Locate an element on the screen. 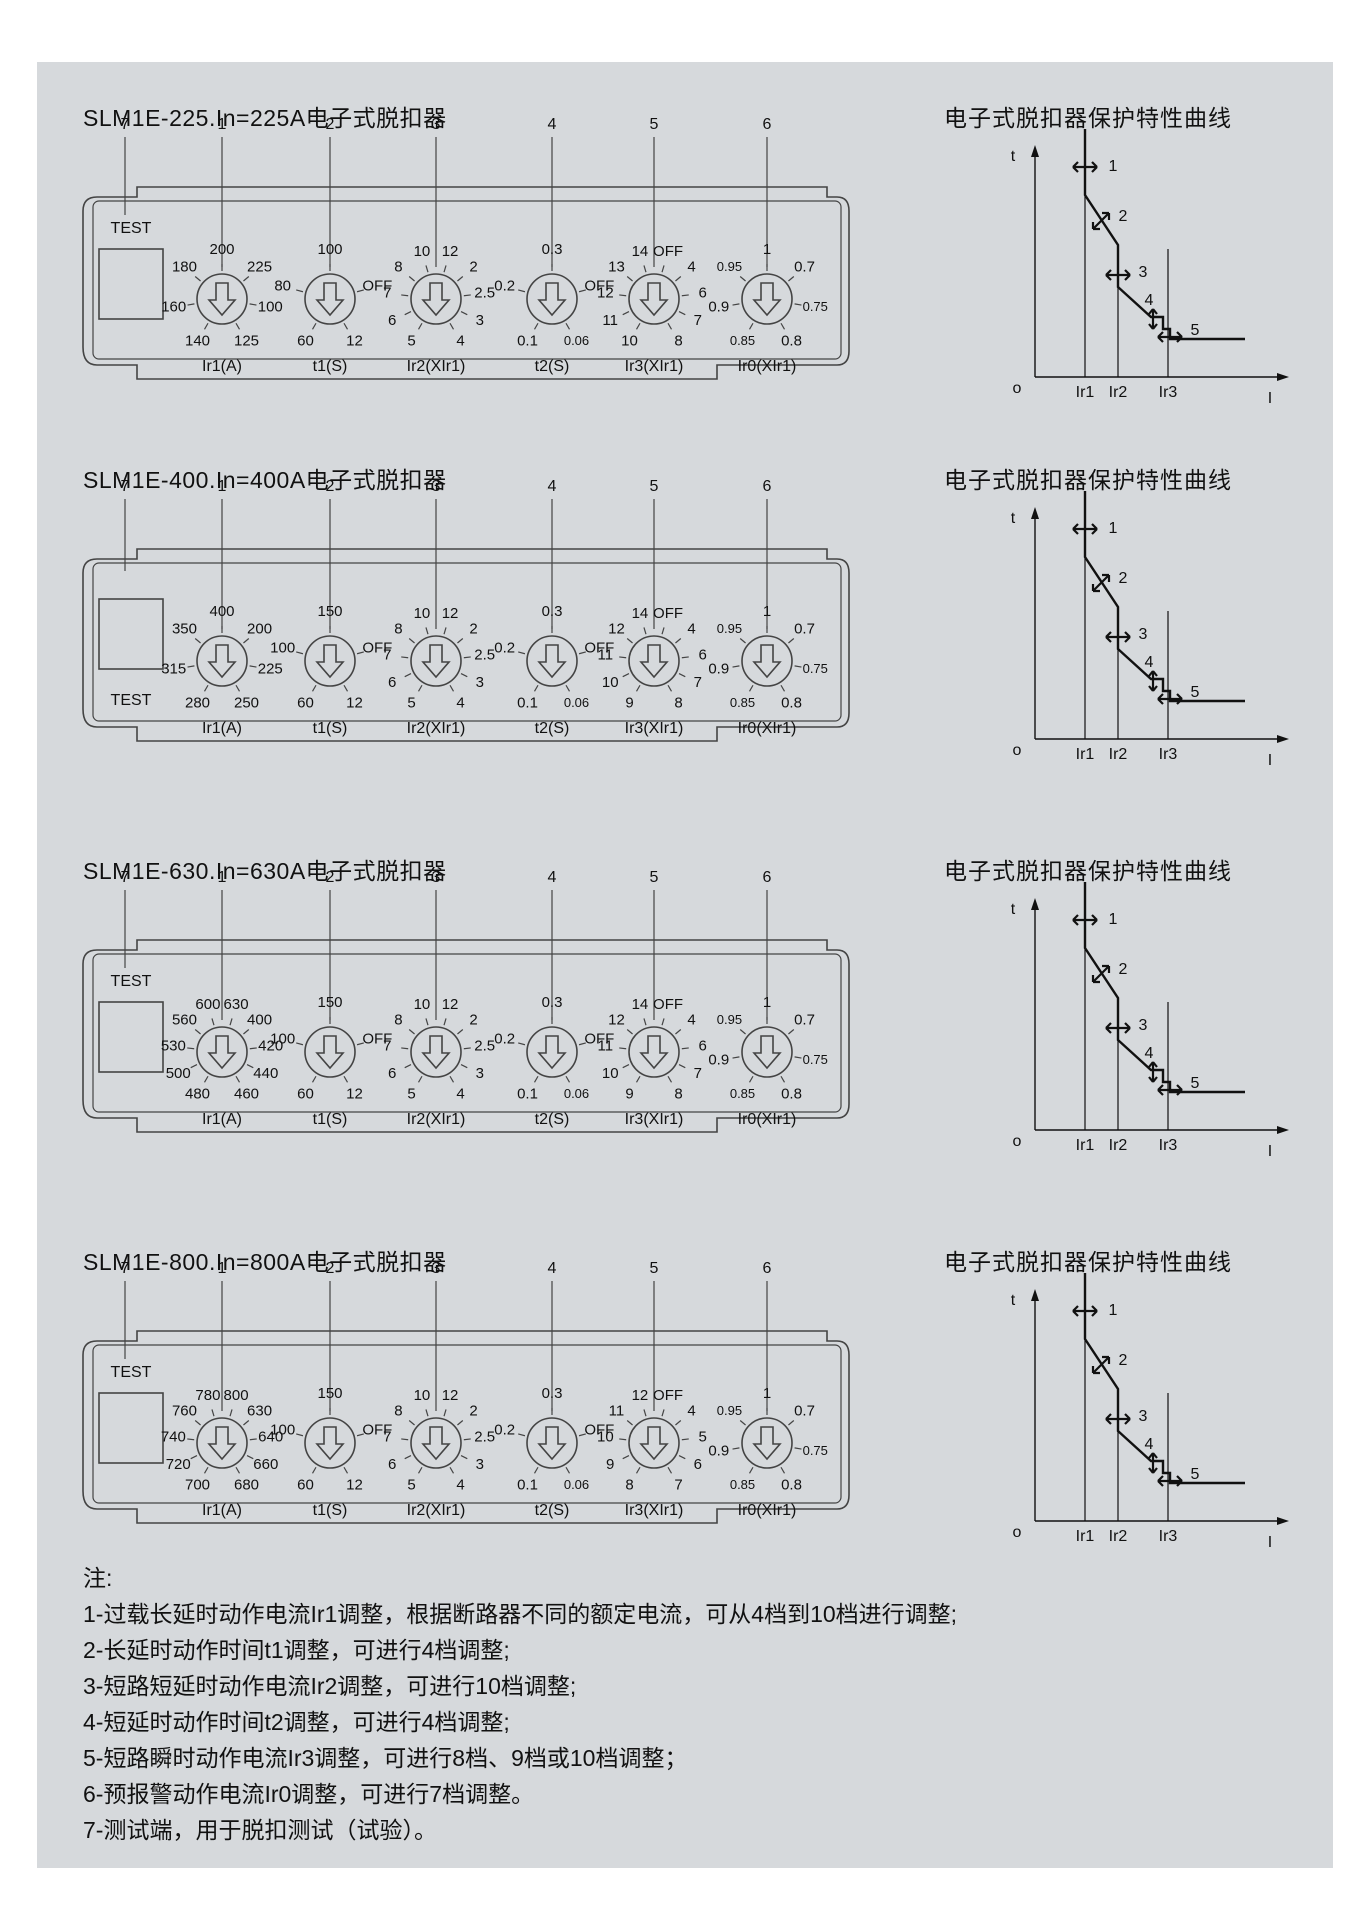  section-title: SLM1E-225.In=225A电子式脱扣器 is located at coordinates (265, 118).